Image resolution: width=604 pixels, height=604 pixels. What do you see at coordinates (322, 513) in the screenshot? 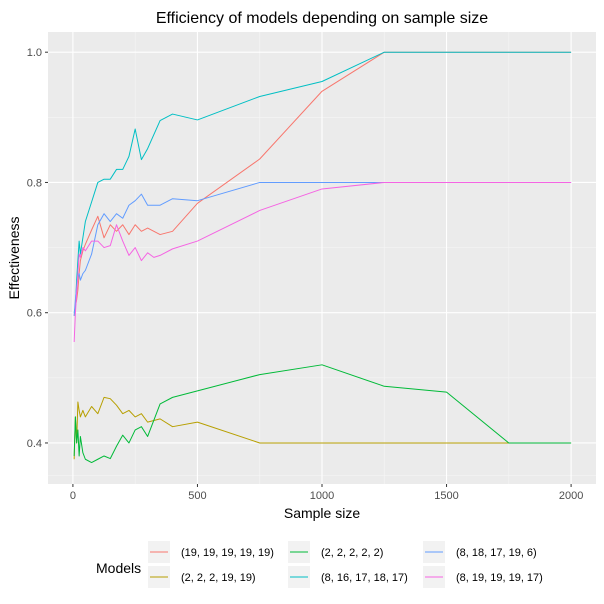
I see `x-axis-label: Sample size` at bounding box center [322, 513].